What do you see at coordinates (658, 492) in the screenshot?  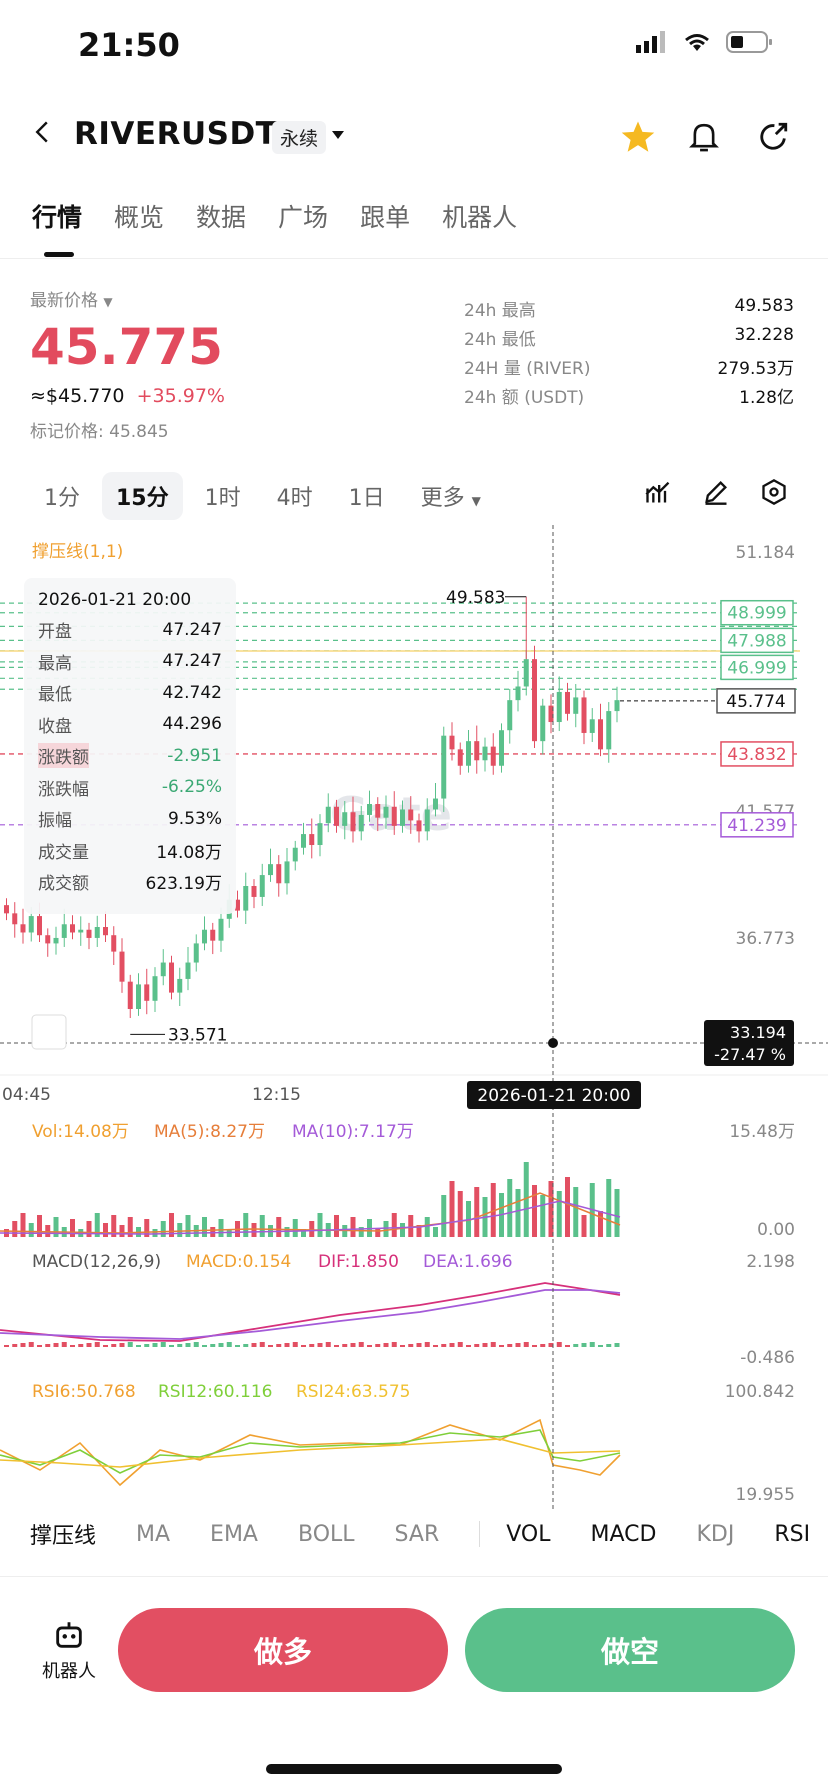 I see `indicator-icon` at bounding box center [658, 492].